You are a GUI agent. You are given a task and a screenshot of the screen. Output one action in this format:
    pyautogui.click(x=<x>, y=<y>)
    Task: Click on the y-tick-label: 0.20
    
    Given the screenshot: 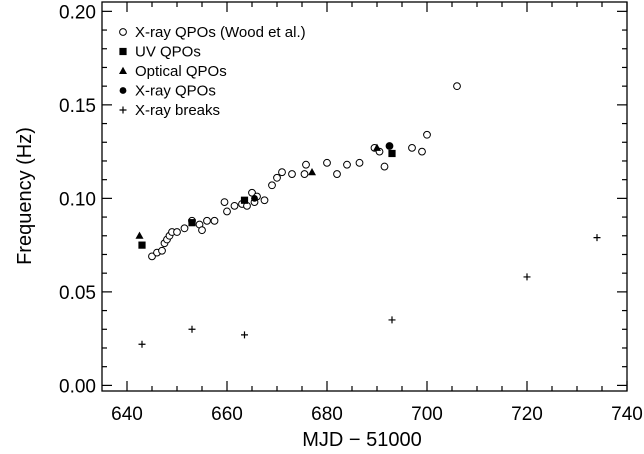 What is the action you would take?
    pyautogui.click(x=77, y=12)
    